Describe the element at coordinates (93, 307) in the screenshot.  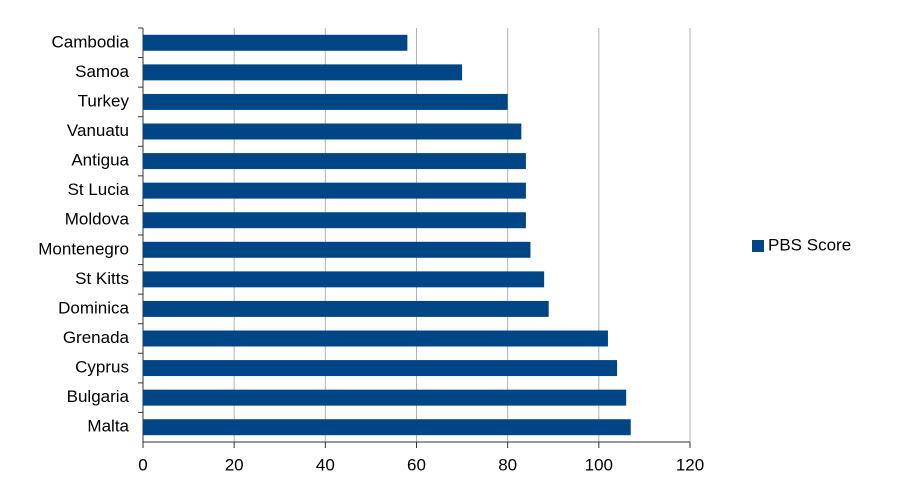
I see `y-tick-label: Dominica` at that location.